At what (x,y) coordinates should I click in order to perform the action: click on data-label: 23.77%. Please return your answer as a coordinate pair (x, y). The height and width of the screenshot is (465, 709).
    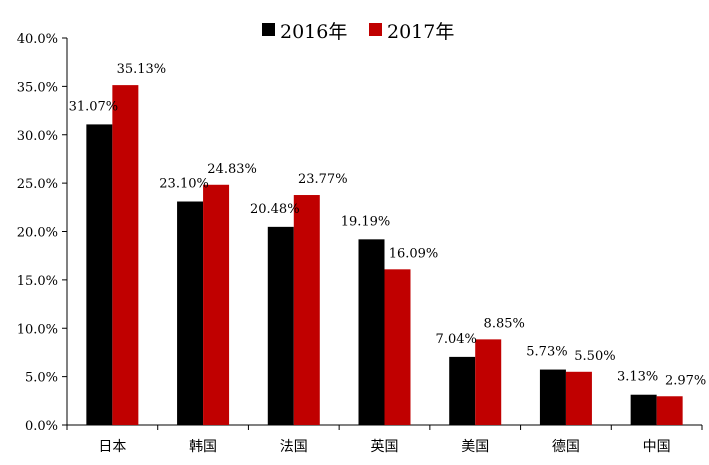
    Looking at the image, I should click on (323, 179).